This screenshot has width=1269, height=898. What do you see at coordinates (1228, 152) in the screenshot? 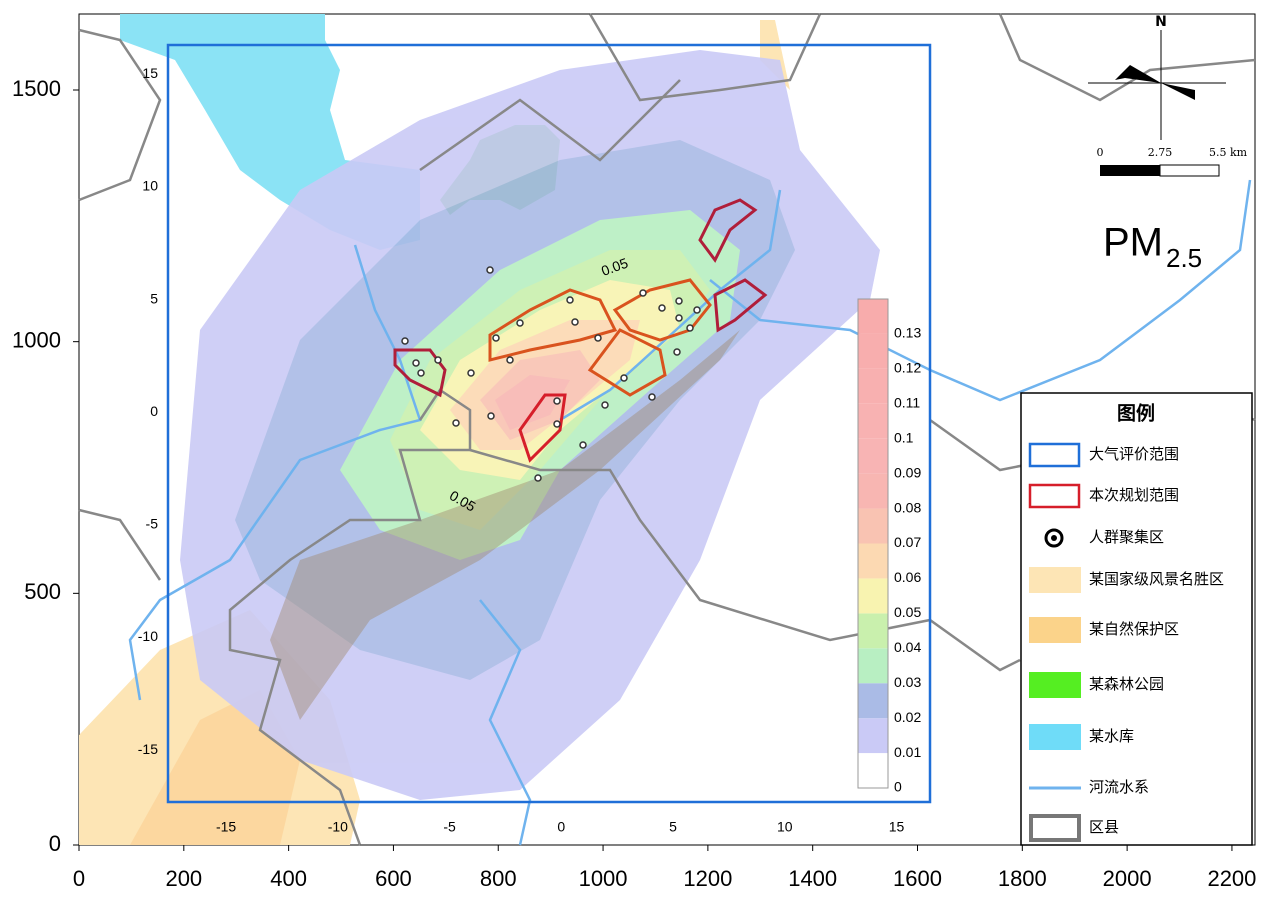
I see `scale-label: 5.5 km` at bounding box center [1228, 152].